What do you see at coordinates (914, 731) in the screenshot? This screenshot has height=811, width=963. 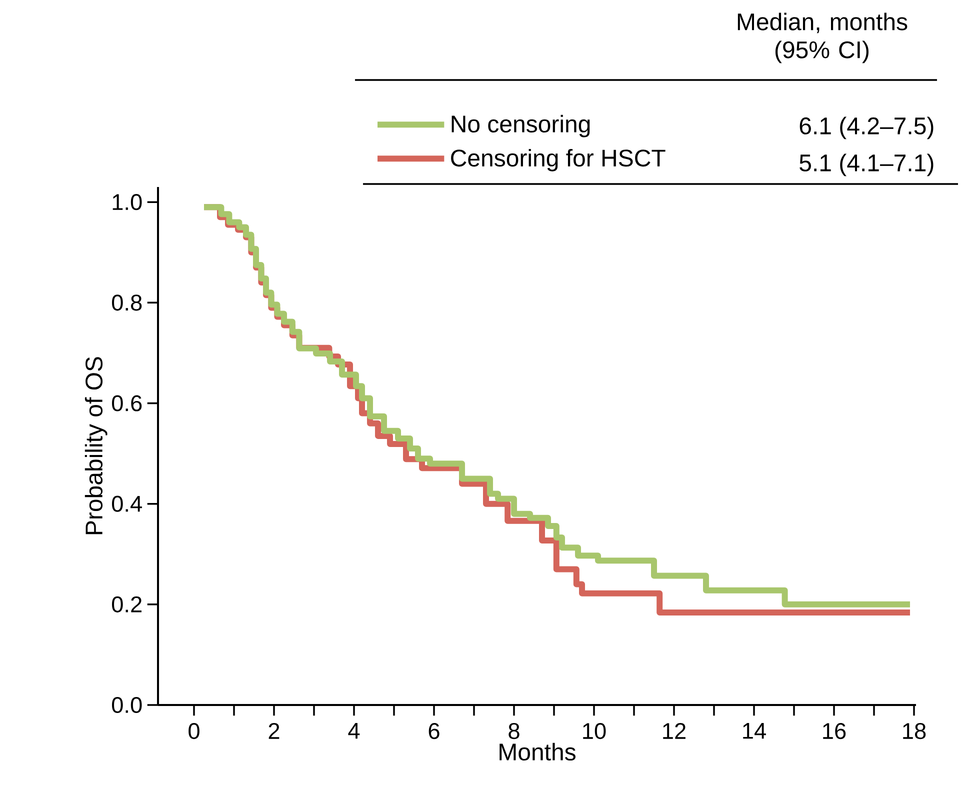 I see `x-tick-label: 18` at bounding box center [914, 731].